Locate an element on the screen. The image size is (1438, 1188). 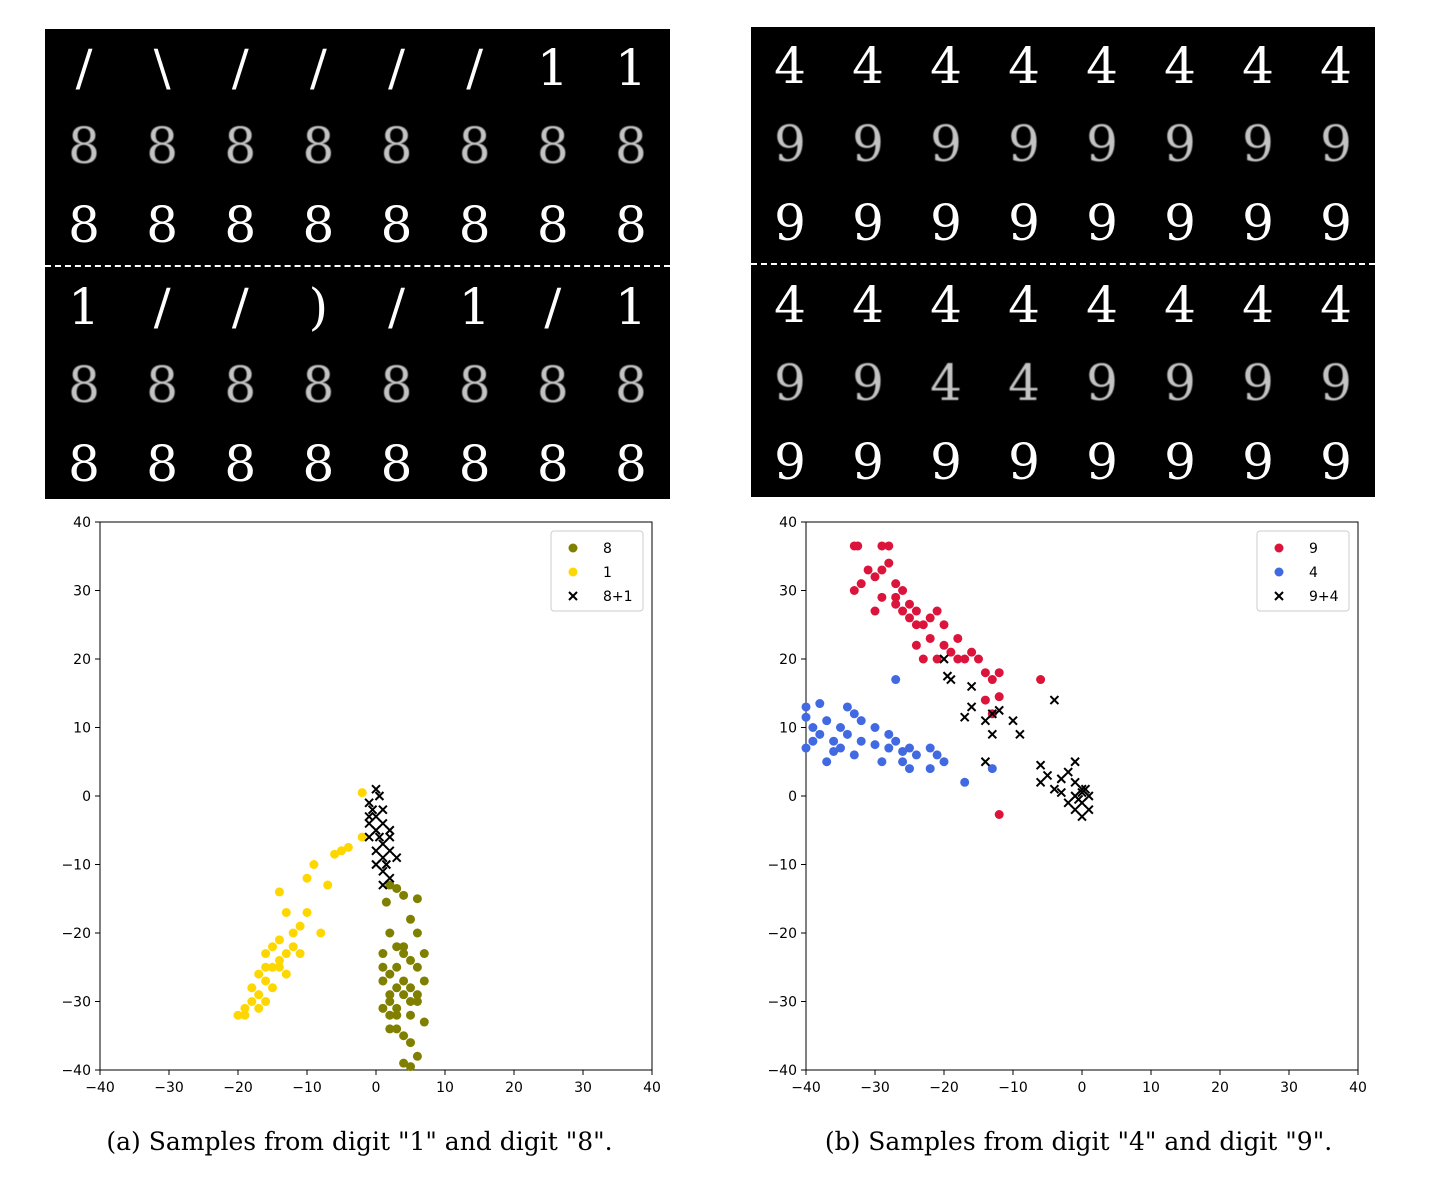
dashed-separator is located at coordinates (1063, 264).